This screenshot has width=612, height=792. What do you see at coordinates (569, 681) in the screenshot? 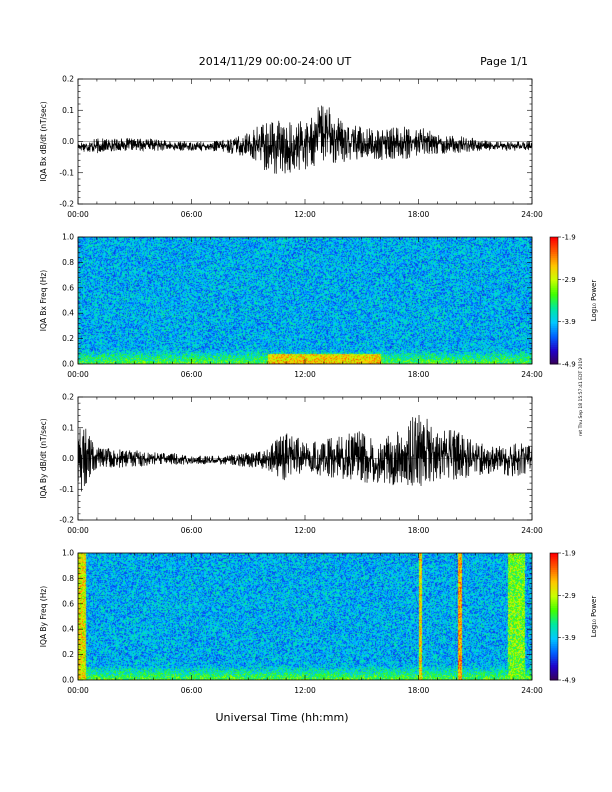
I see `colorbar-tick-label: -4.9` at bounding box center [569, 681].